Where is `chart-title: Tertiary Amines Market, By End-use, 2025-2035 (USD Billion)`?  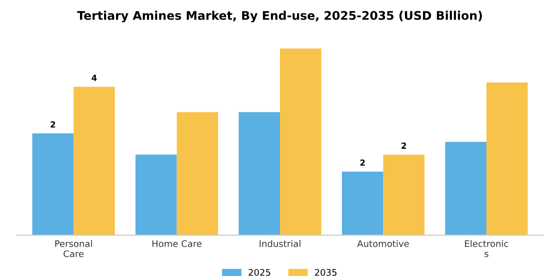 chart-title: Tertiary Amines Market, By End-use, 2025-2035 (USD Billion) is located at coordinates (279, 16).